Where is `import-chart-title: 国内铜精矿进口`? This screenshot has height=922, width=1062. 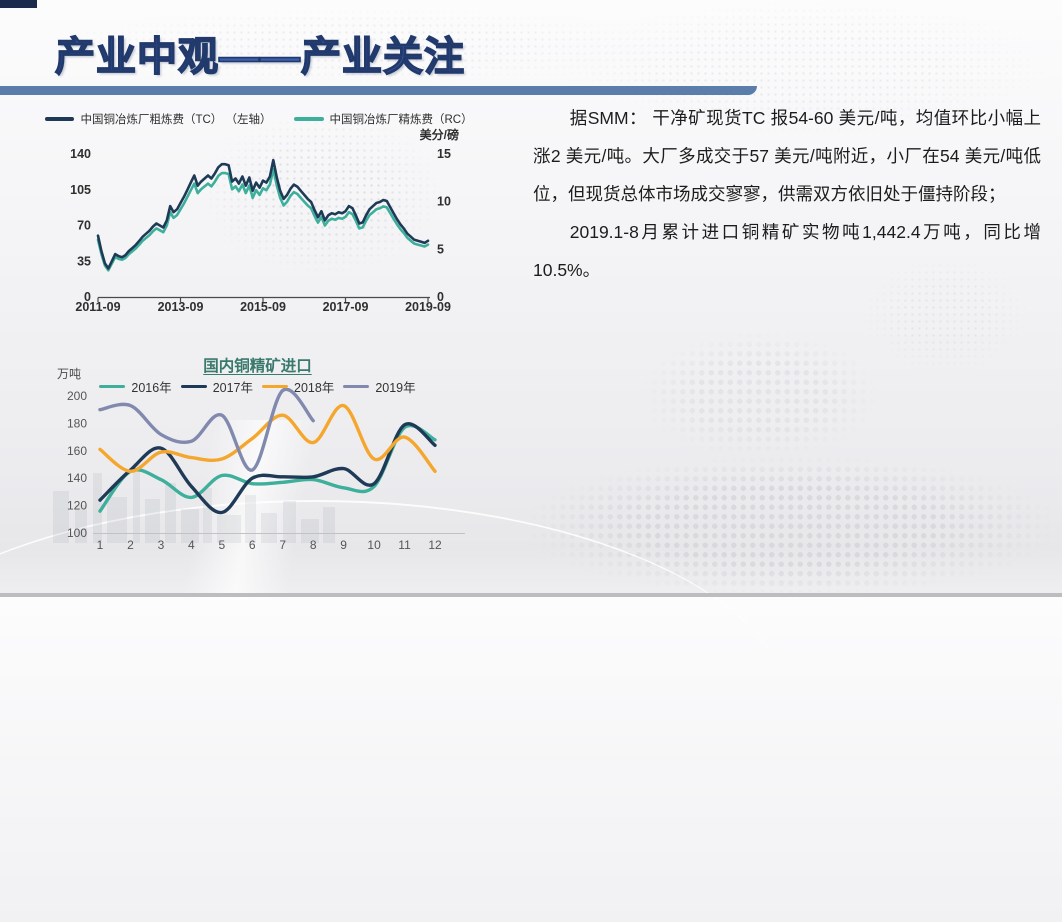
import-chart-title: 国内铜精矿进口 is located at coordinates (257, 366).